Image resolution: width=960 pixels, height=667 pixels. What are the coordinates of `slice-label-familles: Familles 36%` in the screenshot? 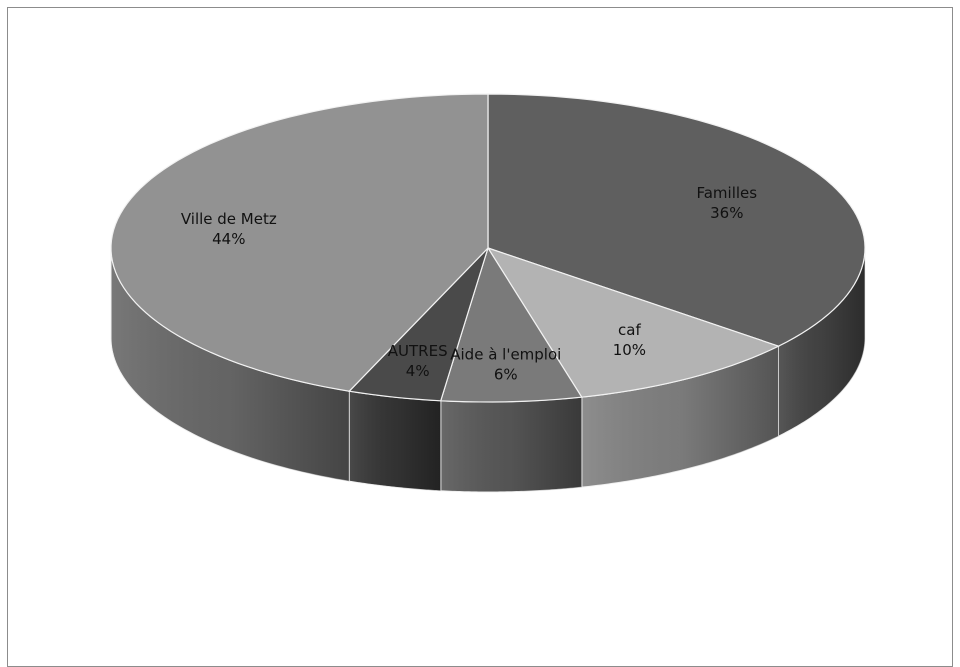 It's located at (726, 203).